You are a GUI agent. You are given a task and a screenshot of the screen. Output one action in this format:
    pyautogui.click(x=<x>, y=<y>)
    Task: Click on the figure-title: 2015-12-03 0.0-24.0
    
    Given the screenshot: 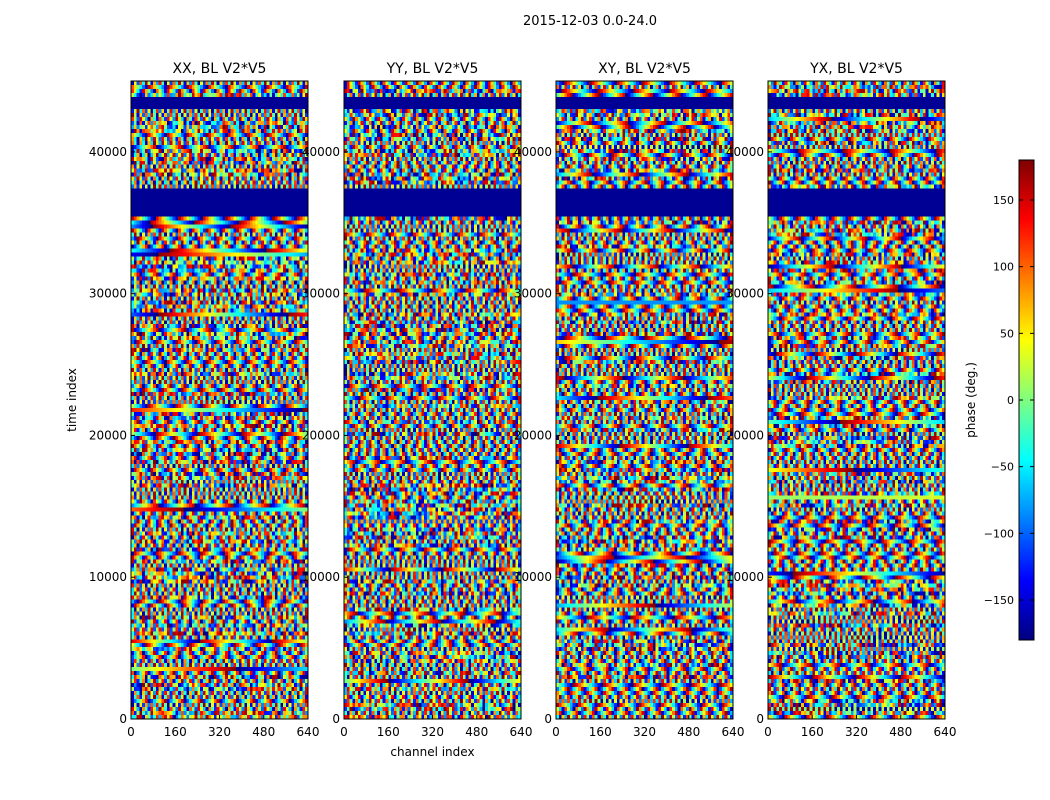 What is the action you would take?
    pyautogui.click(x=590, y=21)
    